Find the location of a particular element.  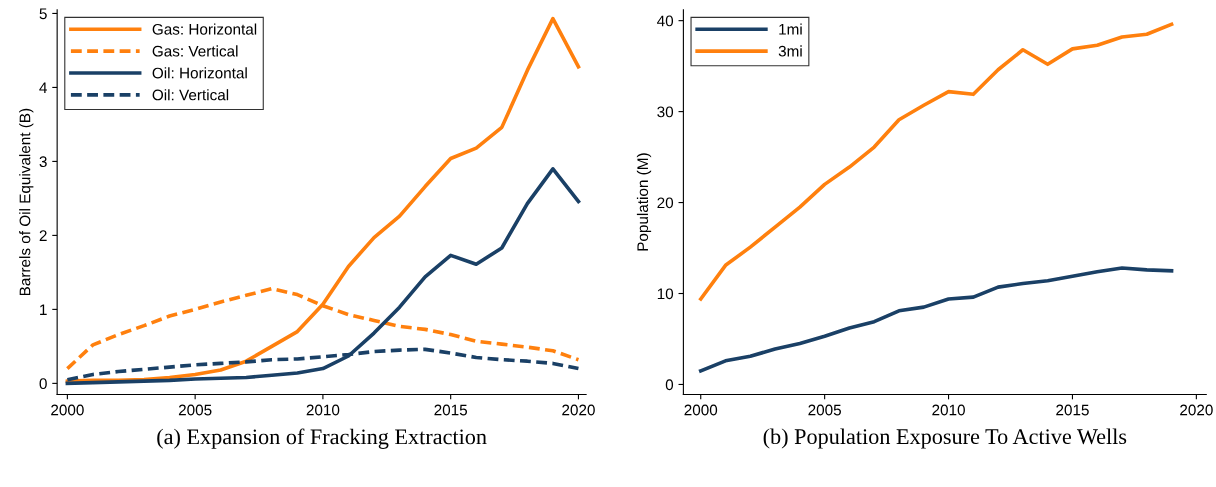

legend-label: Gas: Vertical is located at coordinates (195, 51).